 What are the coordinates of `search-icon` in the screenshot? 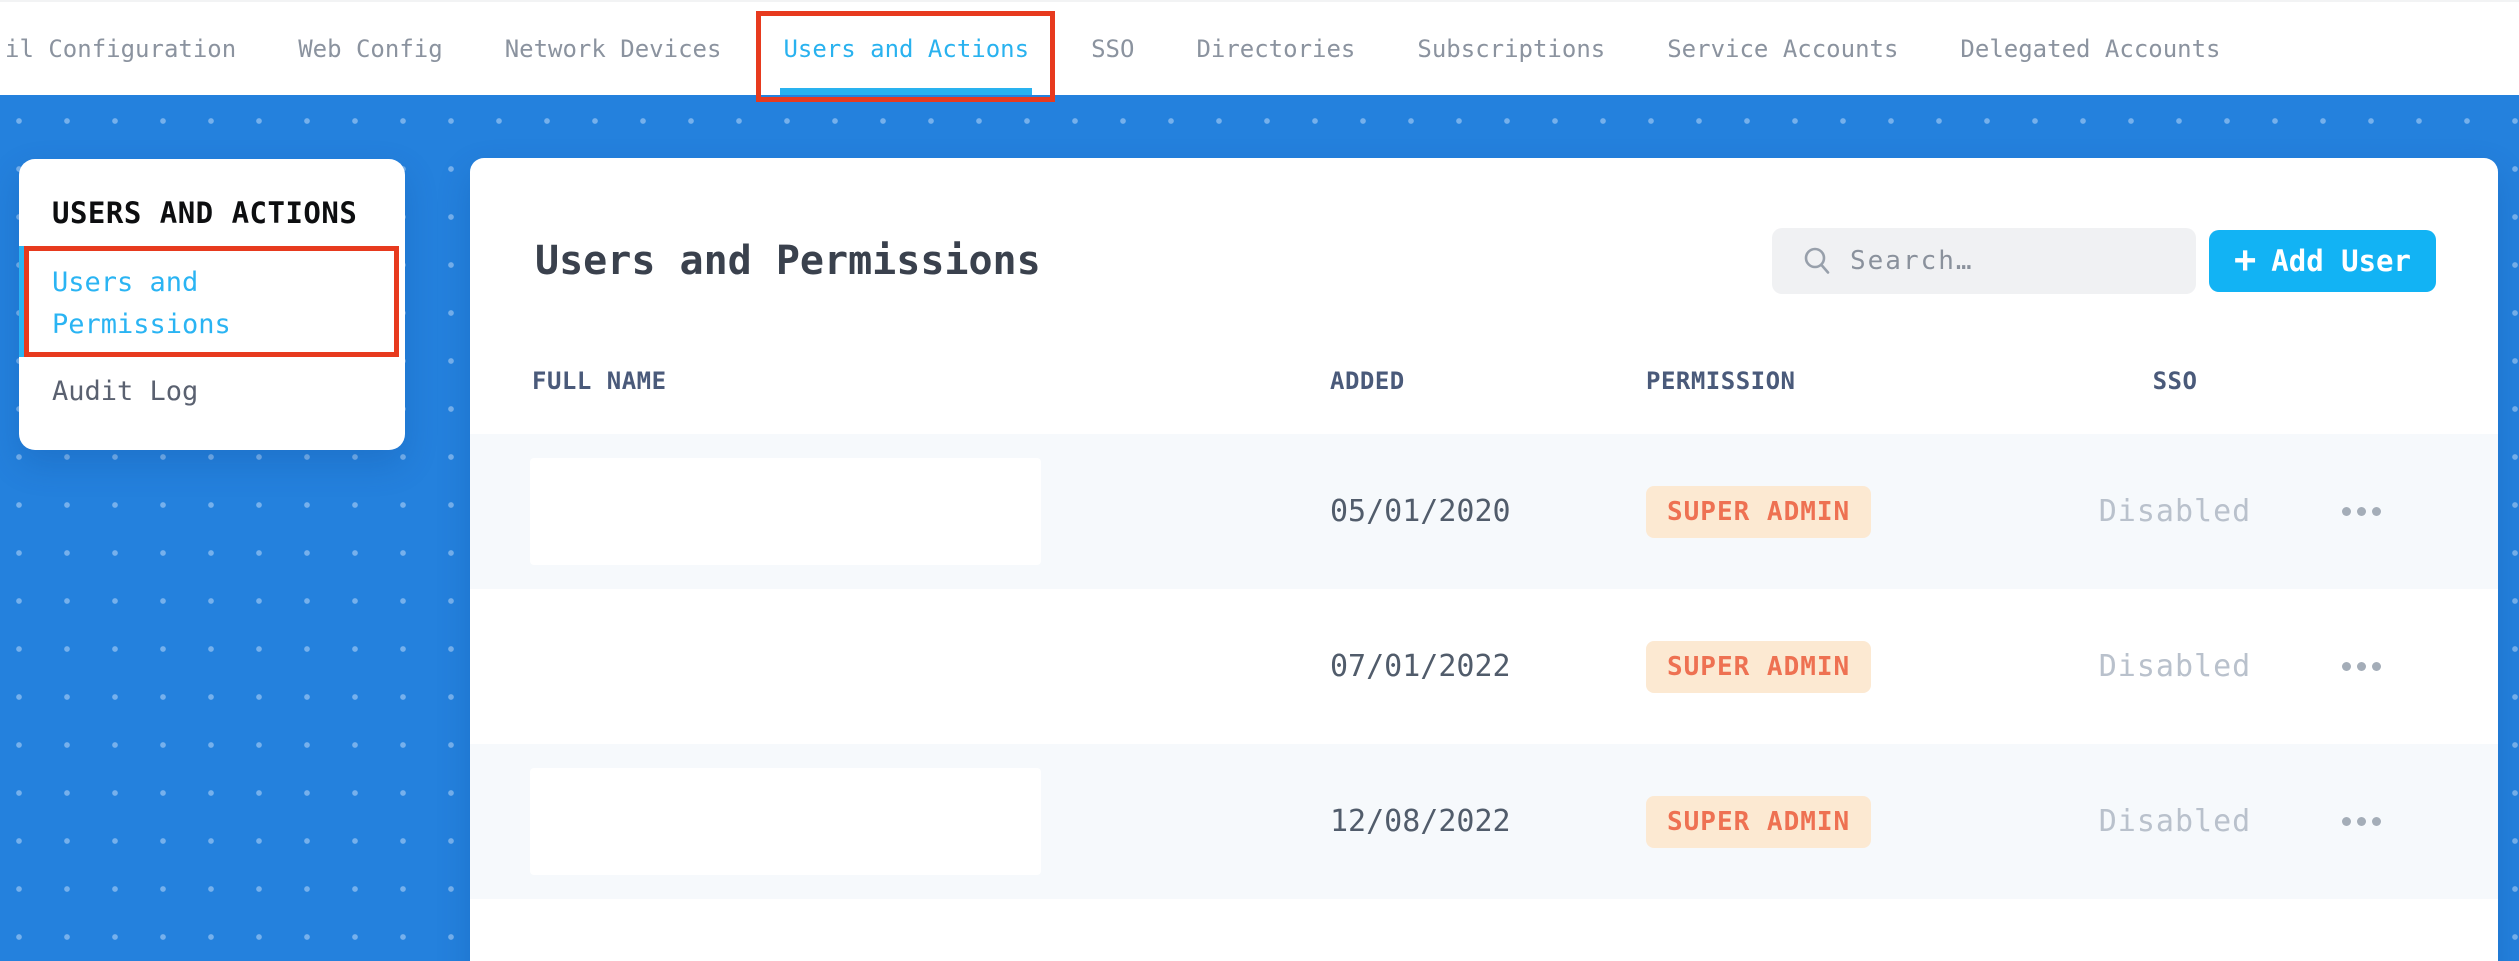 It's located at (1817, 260).